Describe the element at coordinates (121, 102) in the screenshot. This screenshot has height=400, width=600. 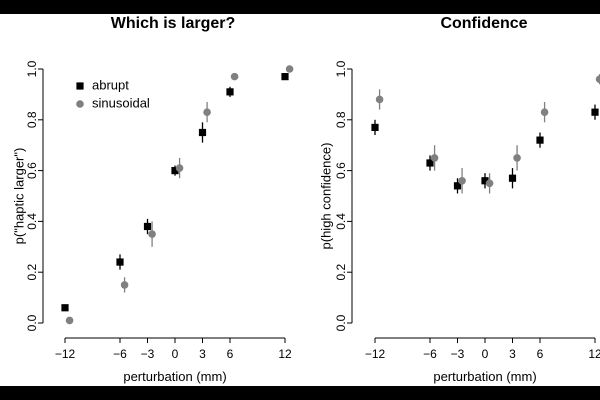
I see `legend-label: sinusoidal` at that location.